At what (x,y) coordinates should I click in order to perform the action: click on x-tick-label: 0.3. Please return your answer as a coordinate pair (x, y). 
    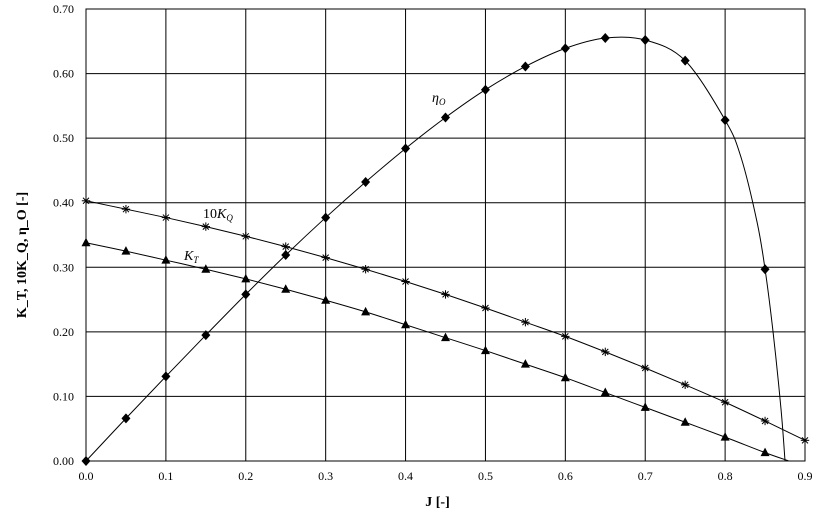
    Looking at the image, I should click on (325, 476).